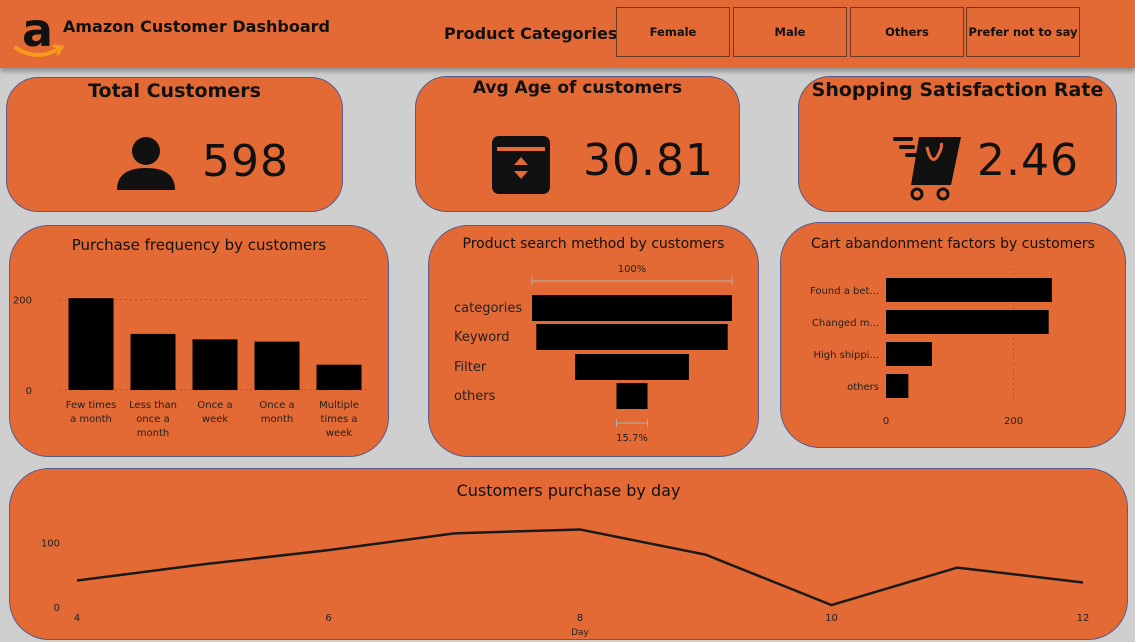 The image size is (1135, 642). What do you see at coordinates (886, 421) in the screenshot?
I see `x-tick-label: 0` at bounding box center [886, 421].